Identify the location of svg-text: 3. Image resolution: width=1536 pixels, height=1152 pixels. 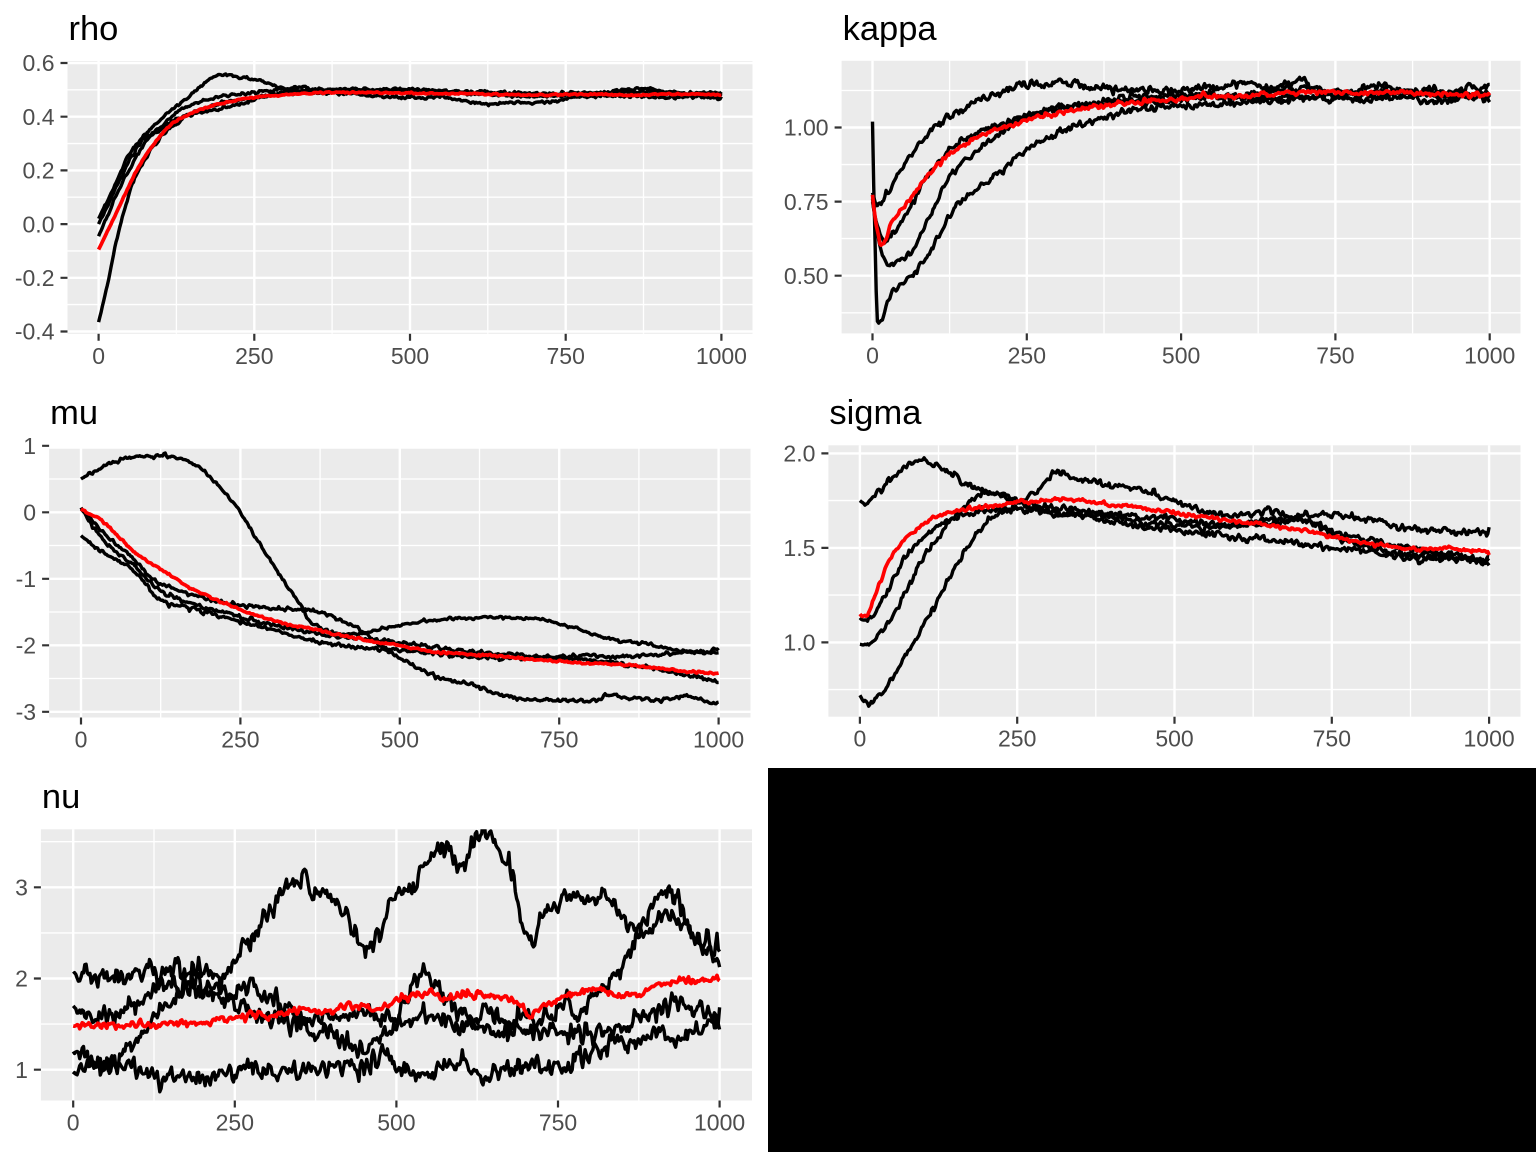
(21, 888).